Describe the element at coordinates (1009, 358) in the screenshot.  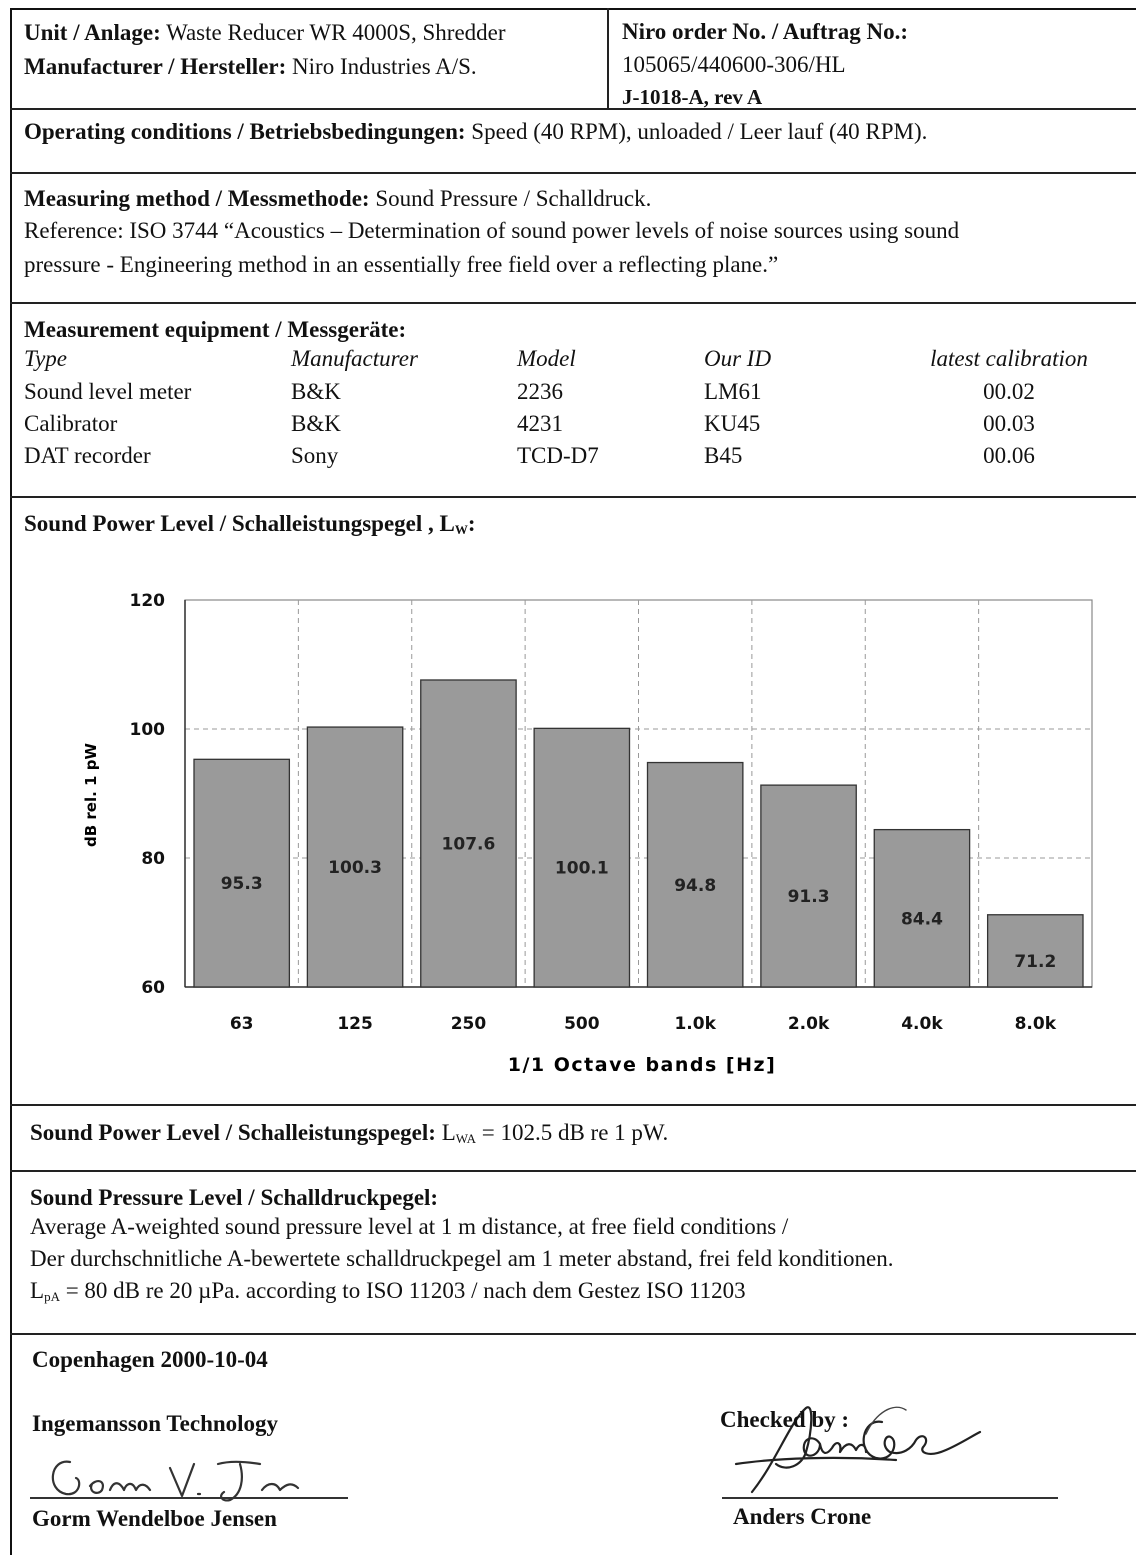
I see `col-calibration: latest calibration` at that location.